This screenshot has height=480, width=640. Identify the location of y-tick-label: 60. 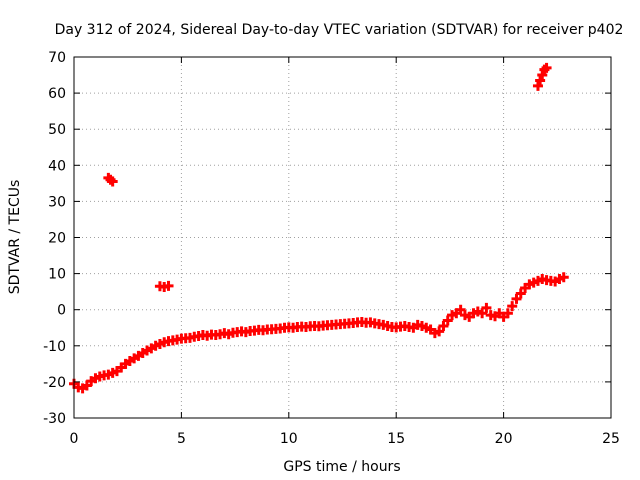
(57, 94).